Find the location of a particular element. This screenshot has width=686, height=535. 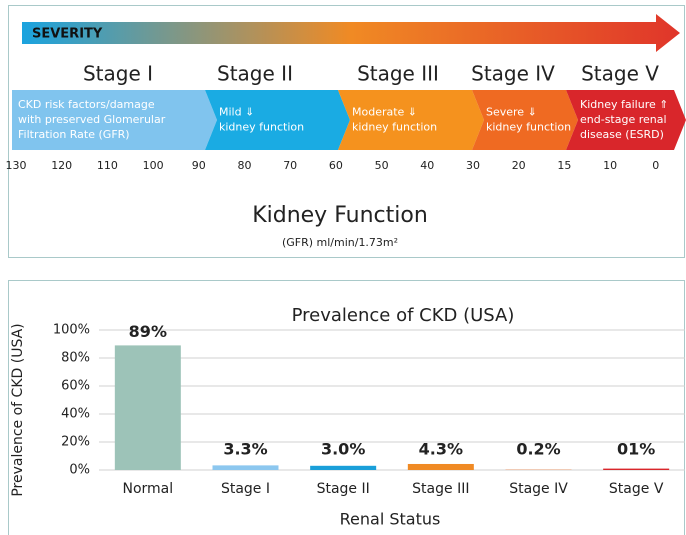

y-tick-label: 100% is located at coordinates (71, 330).